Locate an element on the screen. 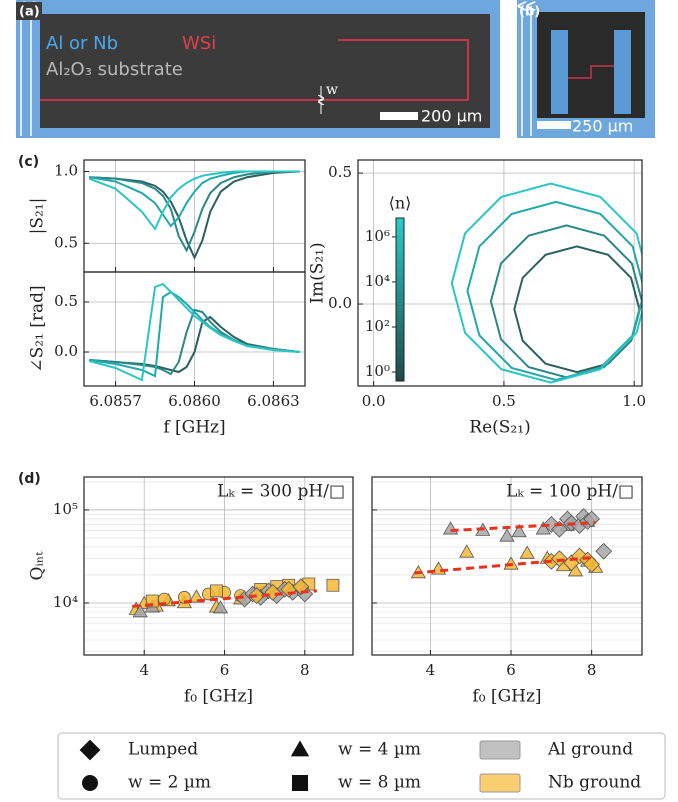  legend-text: WSi is located at coordinates (199, 43).